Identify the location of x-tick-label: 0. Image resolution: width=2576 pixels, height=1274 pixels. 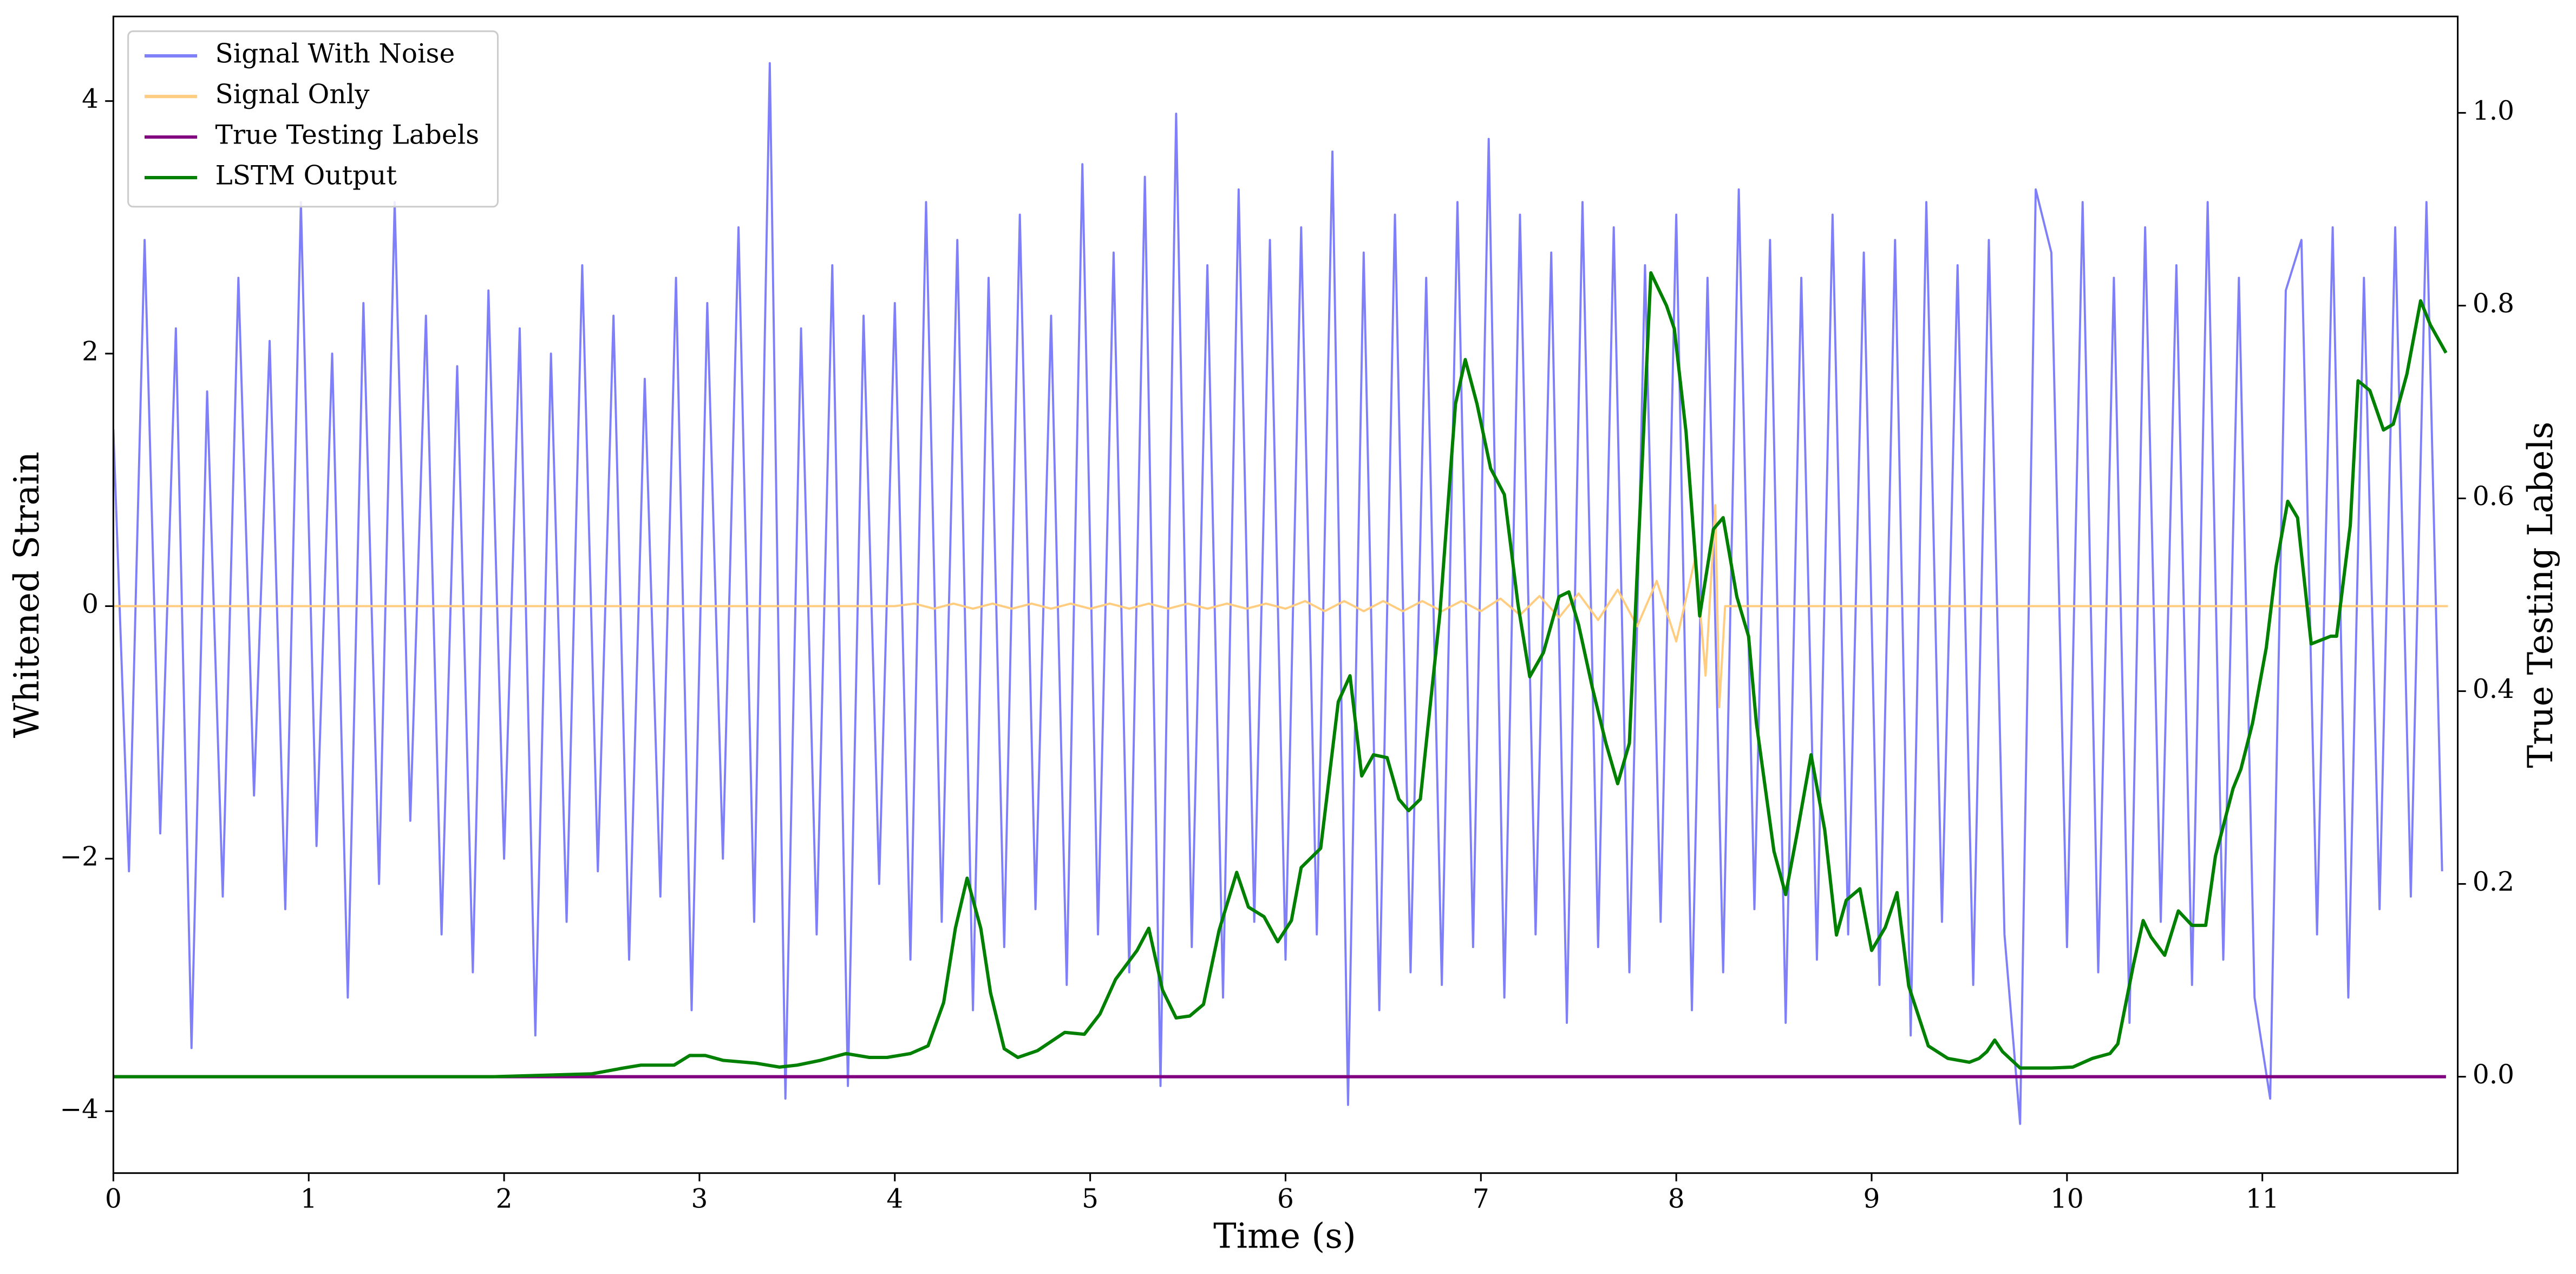
(113, 1199).